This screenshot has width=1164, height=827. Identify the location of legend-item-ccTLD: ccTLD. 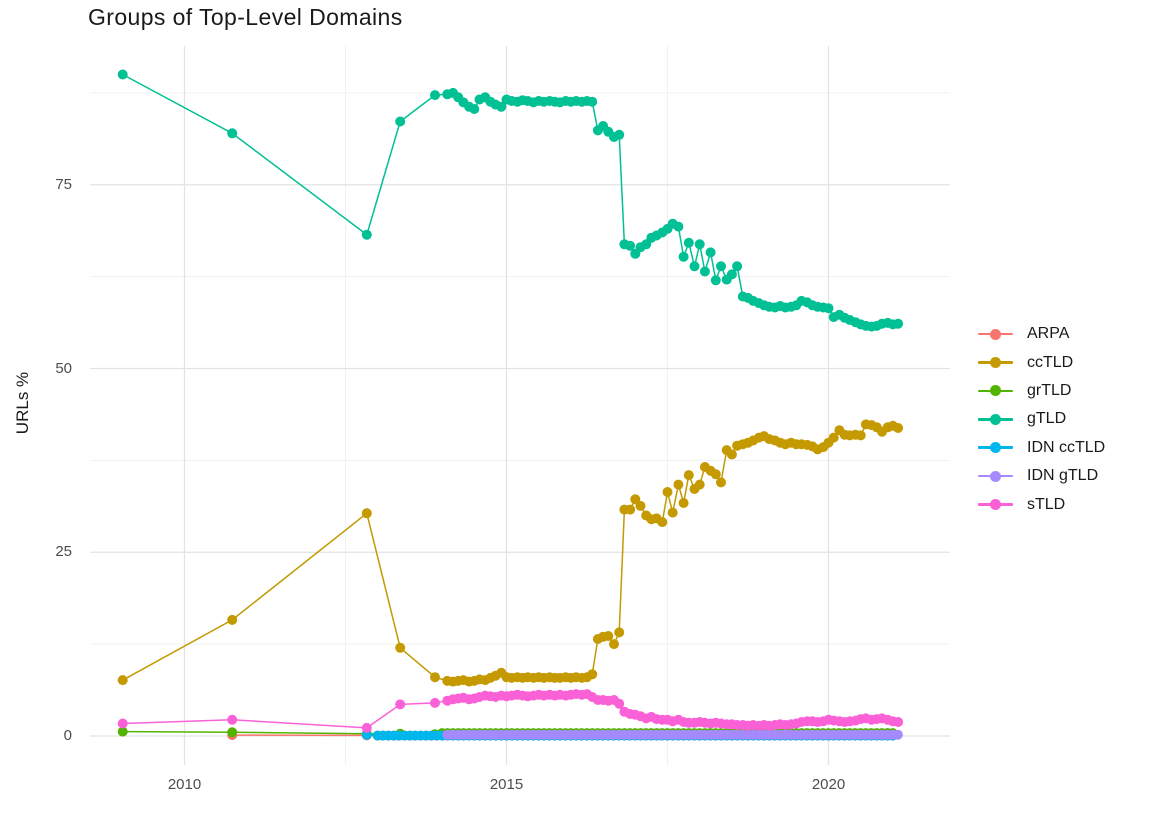
(1041, 362).